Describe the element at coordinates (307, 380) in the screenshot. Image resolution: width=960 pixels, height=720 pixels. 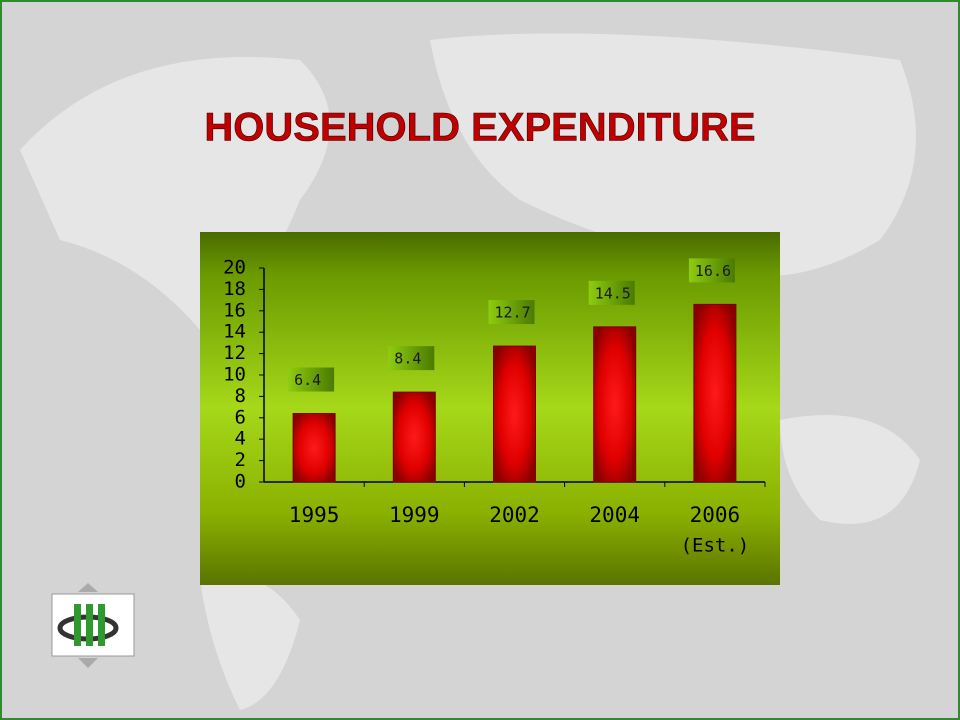
I see `value-label: 6.4` at that location.